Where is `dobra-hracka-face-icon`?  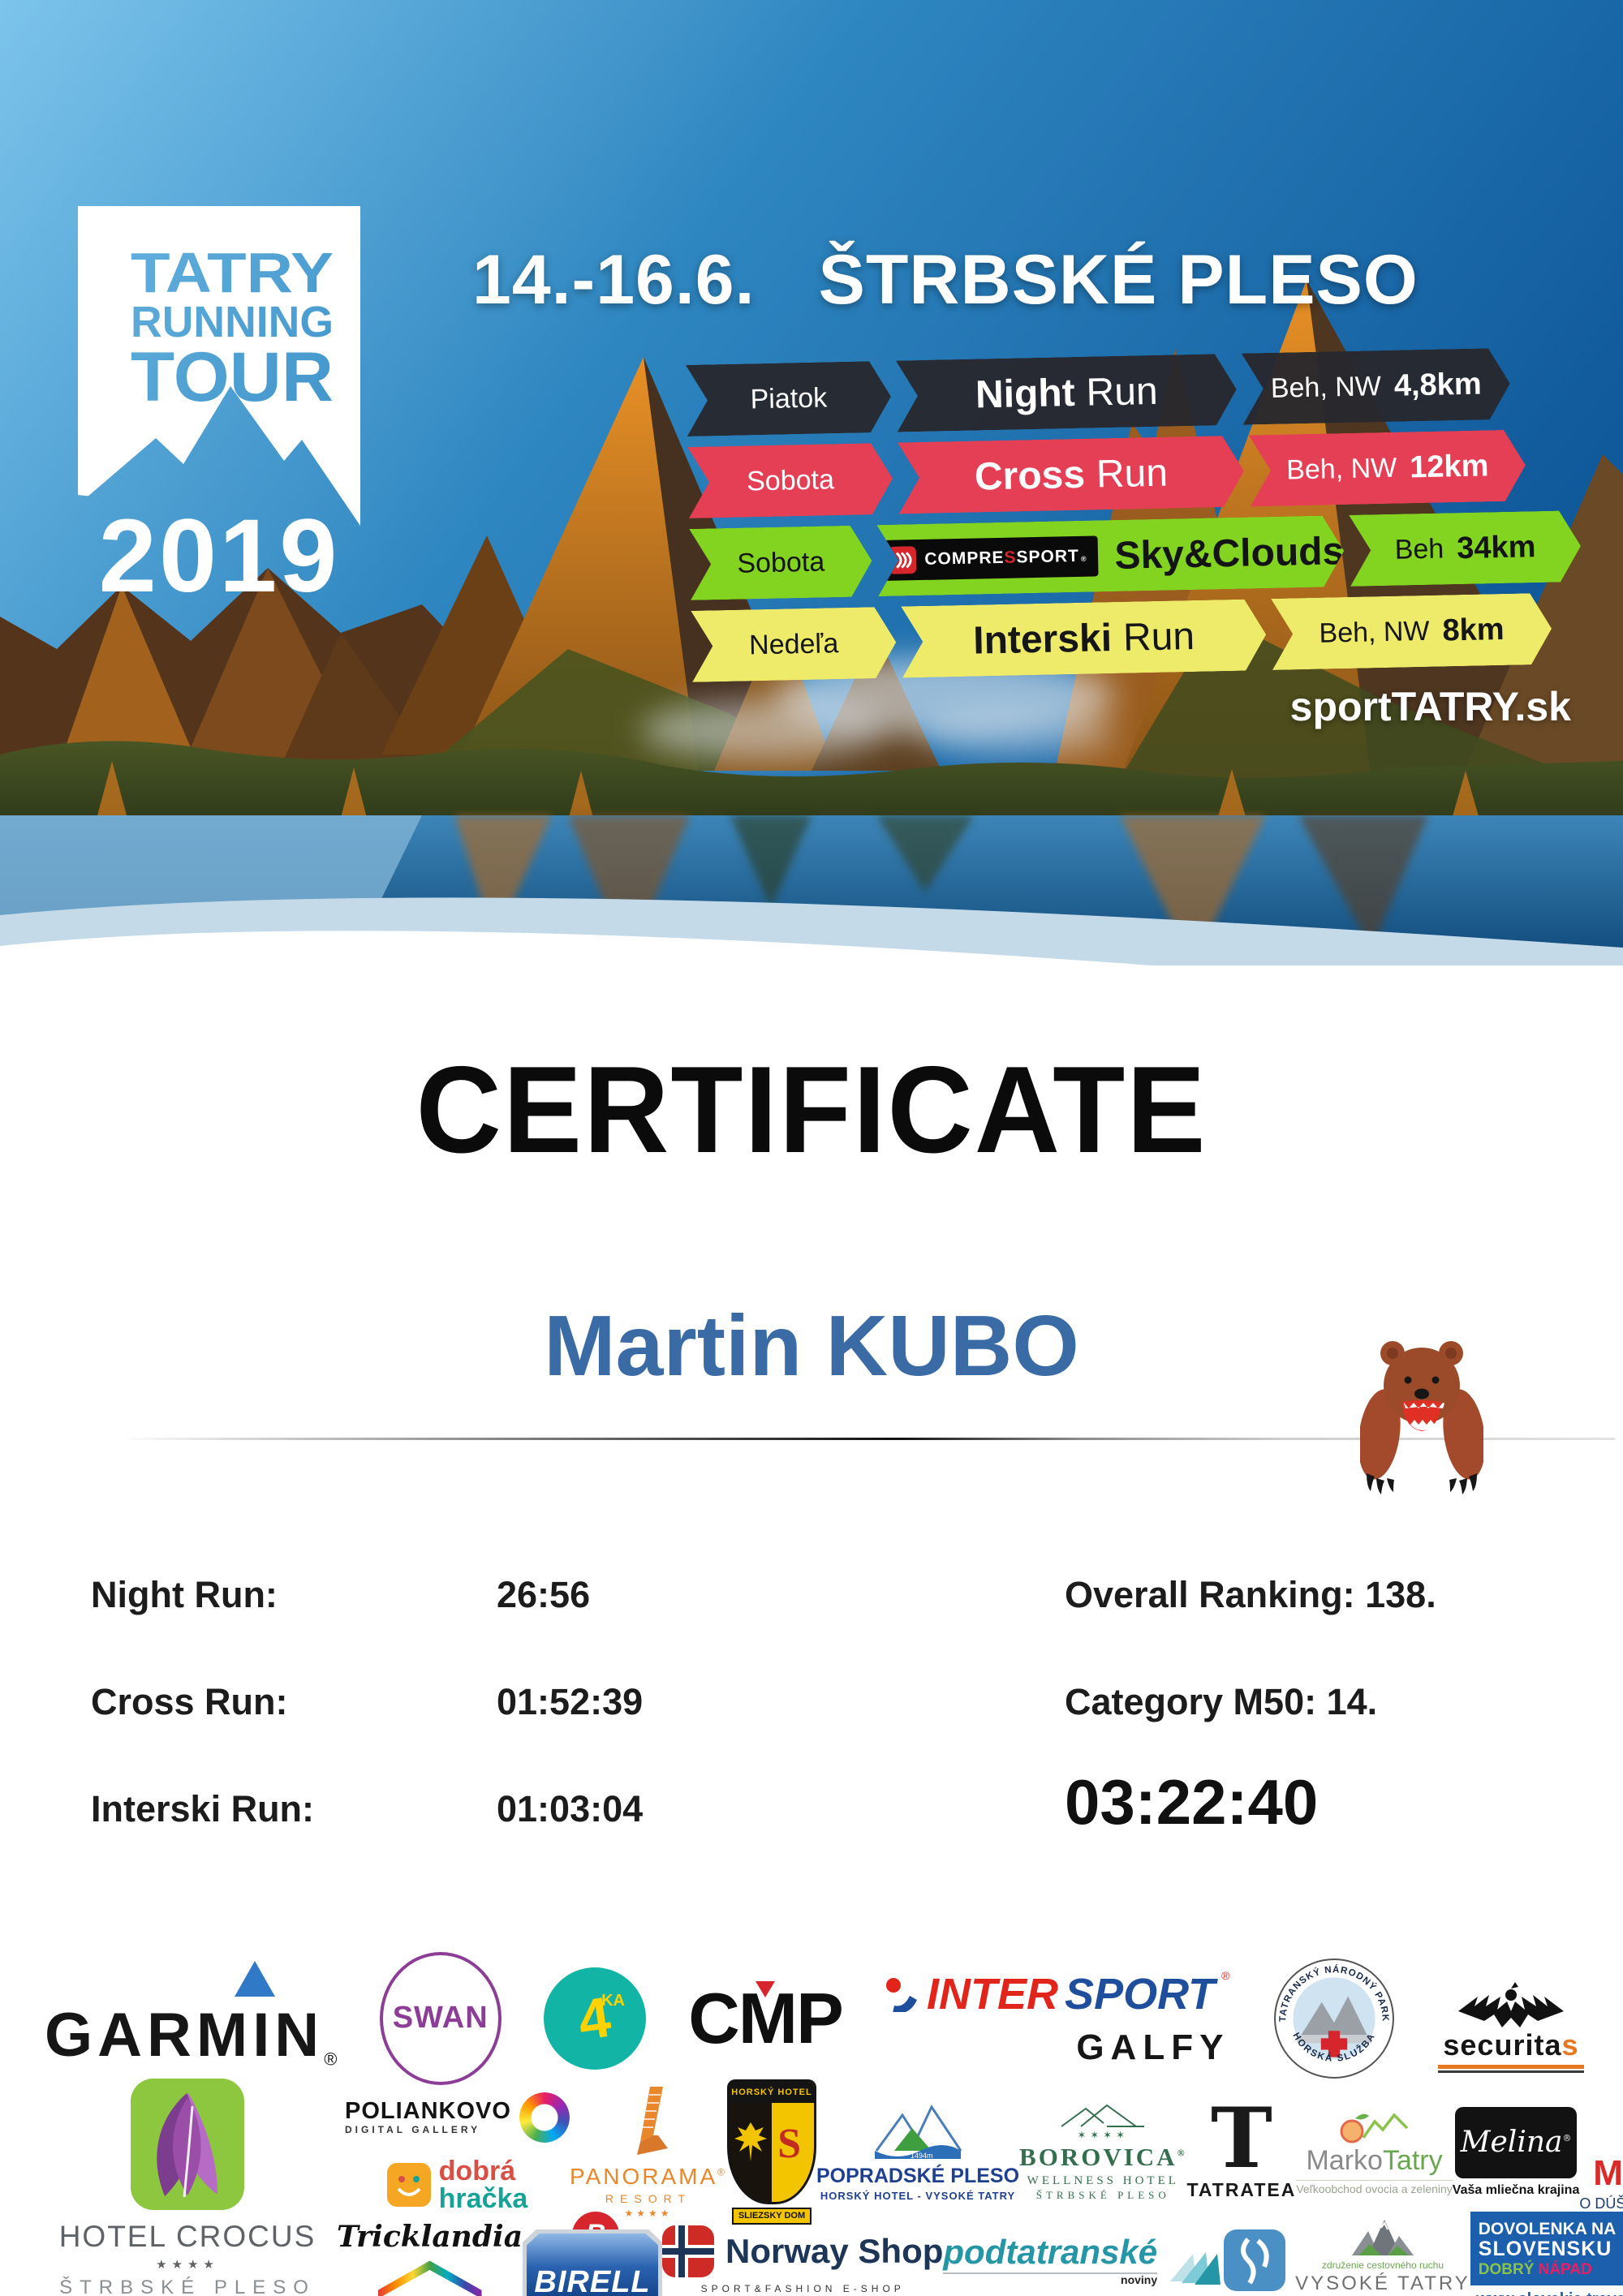
dobra-hracka-face-icon is located at coordinates (408, 2184).